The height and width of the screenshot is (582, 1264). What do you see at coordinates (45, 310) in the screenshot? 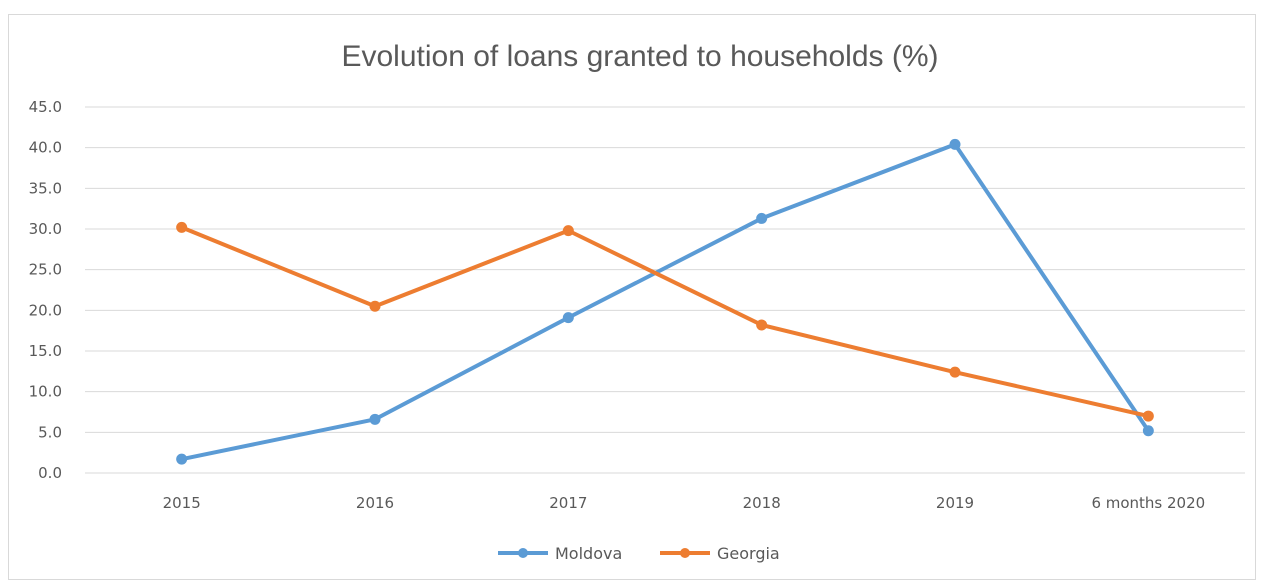
I see `y-tick-label: 20.0` at bounding box center [45, 310].